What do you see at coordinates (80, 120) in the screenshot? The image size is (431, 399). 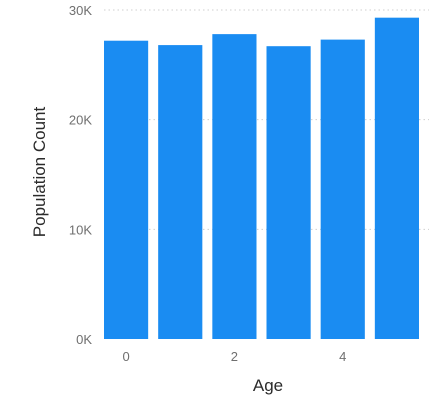 I see `y-tick-label: 20K` at bounding box center [80, 120].